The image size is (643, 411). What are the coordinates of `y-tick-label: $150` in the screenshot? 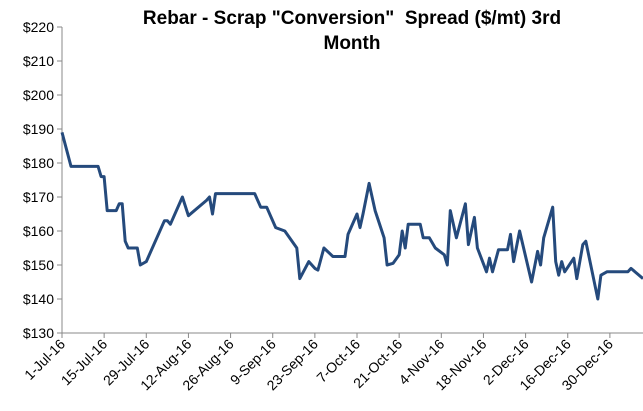 It's located at (38, 265).